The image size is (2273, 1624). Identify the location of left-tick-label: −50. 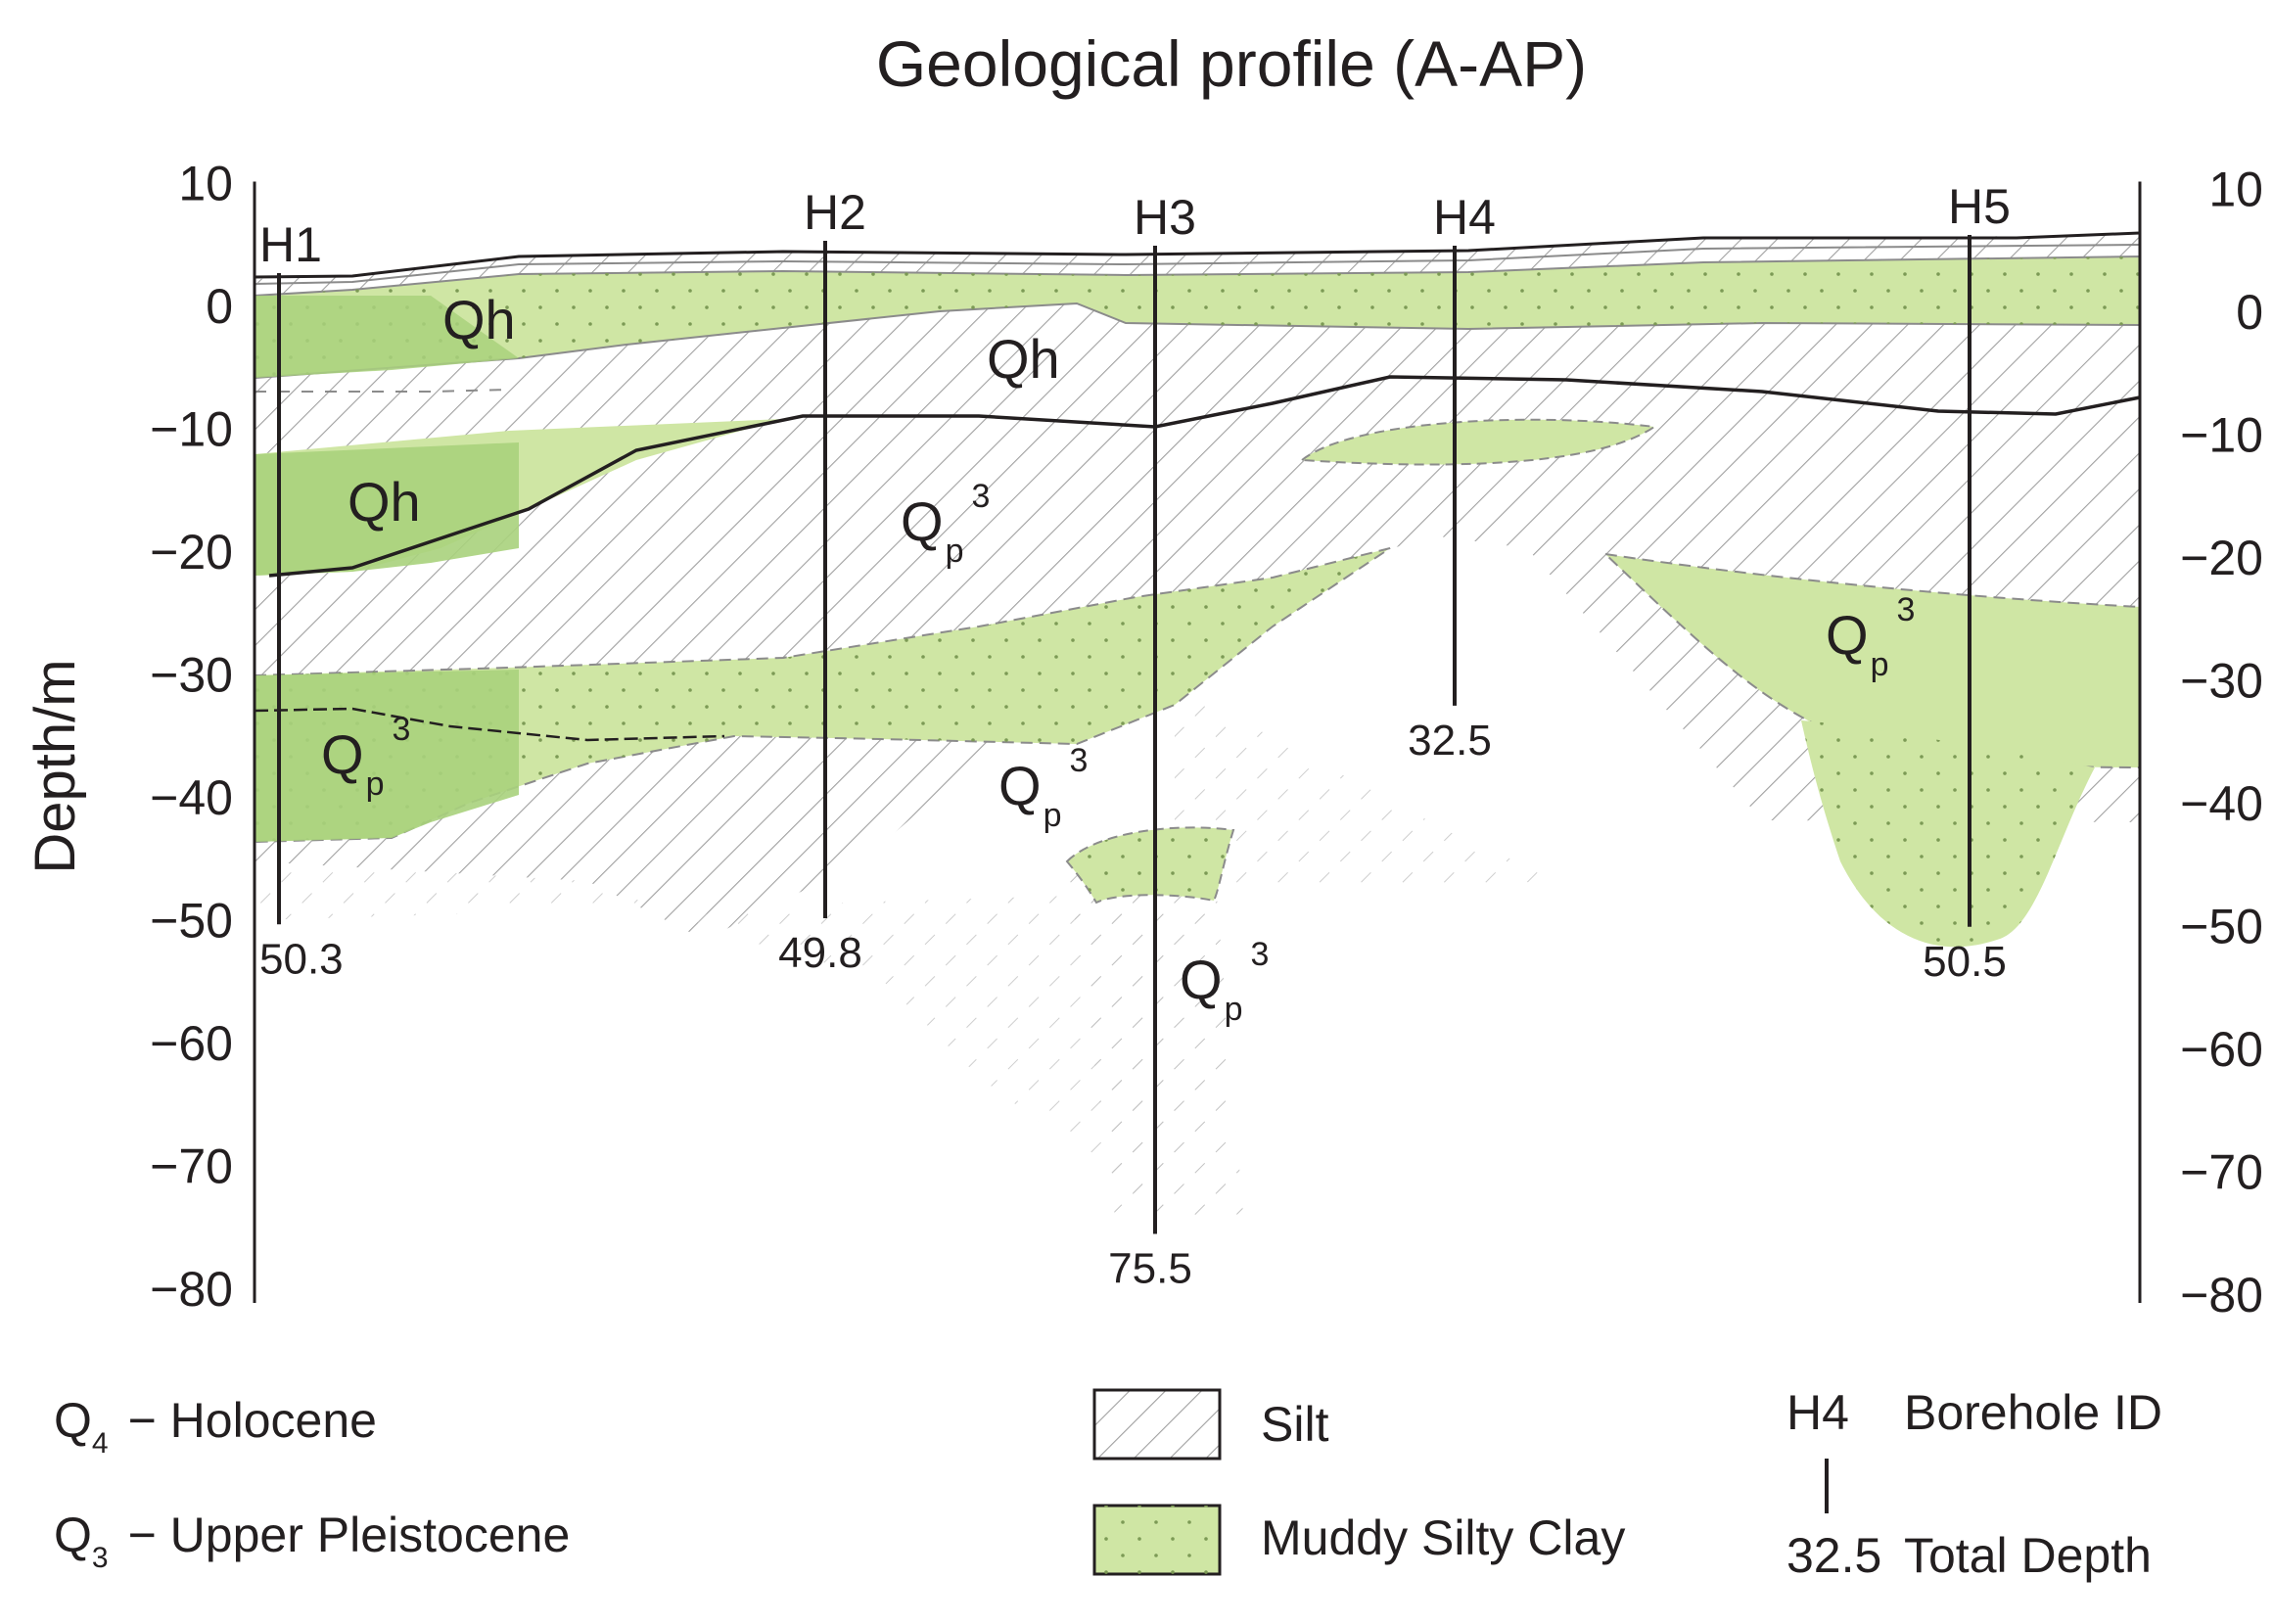
(191, 922).